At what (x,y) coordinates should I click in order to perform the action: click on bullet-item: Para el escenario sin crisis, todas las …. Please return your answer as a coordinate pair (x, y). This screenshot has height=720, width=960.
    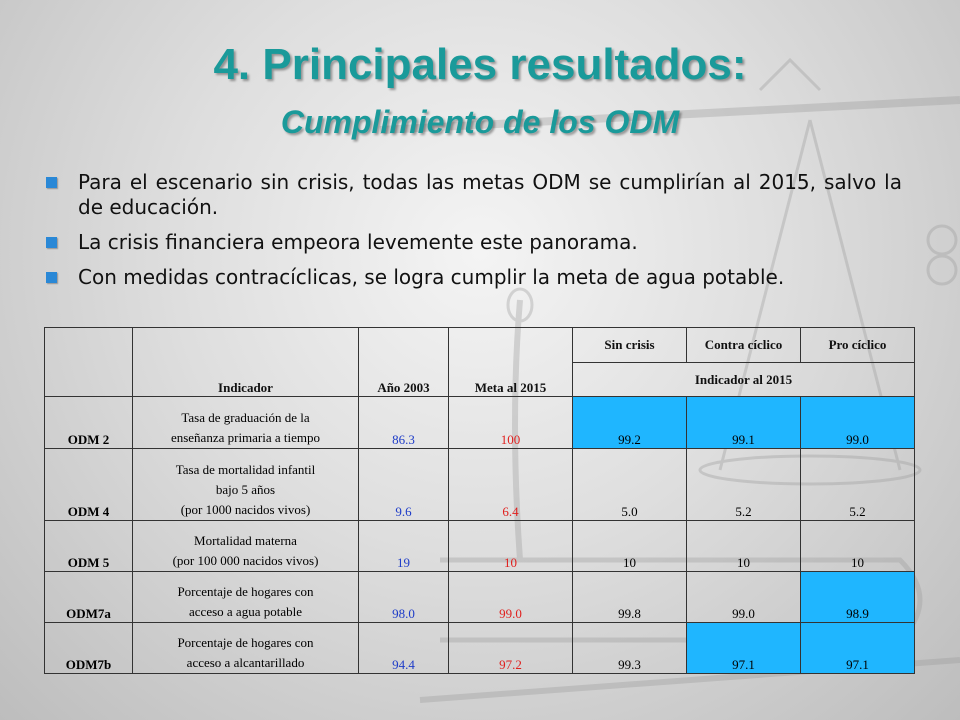
    Looking at the image, I should click on (474, 195).